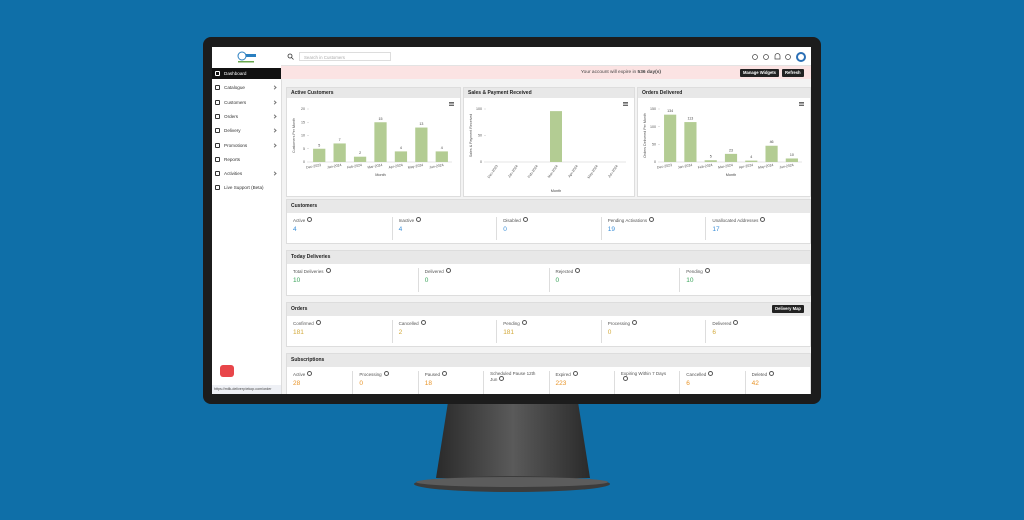 This screenshot has width=1024, height=520. What do you see at coordinates (775, 374) in the screenshot?
I see `stat-label: Deleted` at bounding box center [775, 374].